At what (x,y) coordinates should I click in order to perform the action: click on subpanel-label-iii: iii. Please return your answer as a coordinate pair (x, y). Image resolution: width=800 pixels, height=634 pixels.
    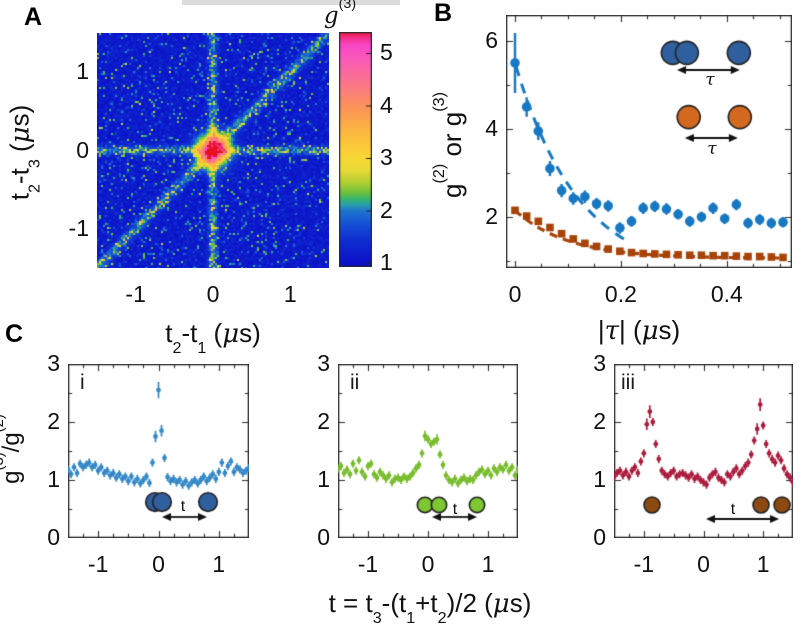
    Looking at the image, I should click on (628, 382).